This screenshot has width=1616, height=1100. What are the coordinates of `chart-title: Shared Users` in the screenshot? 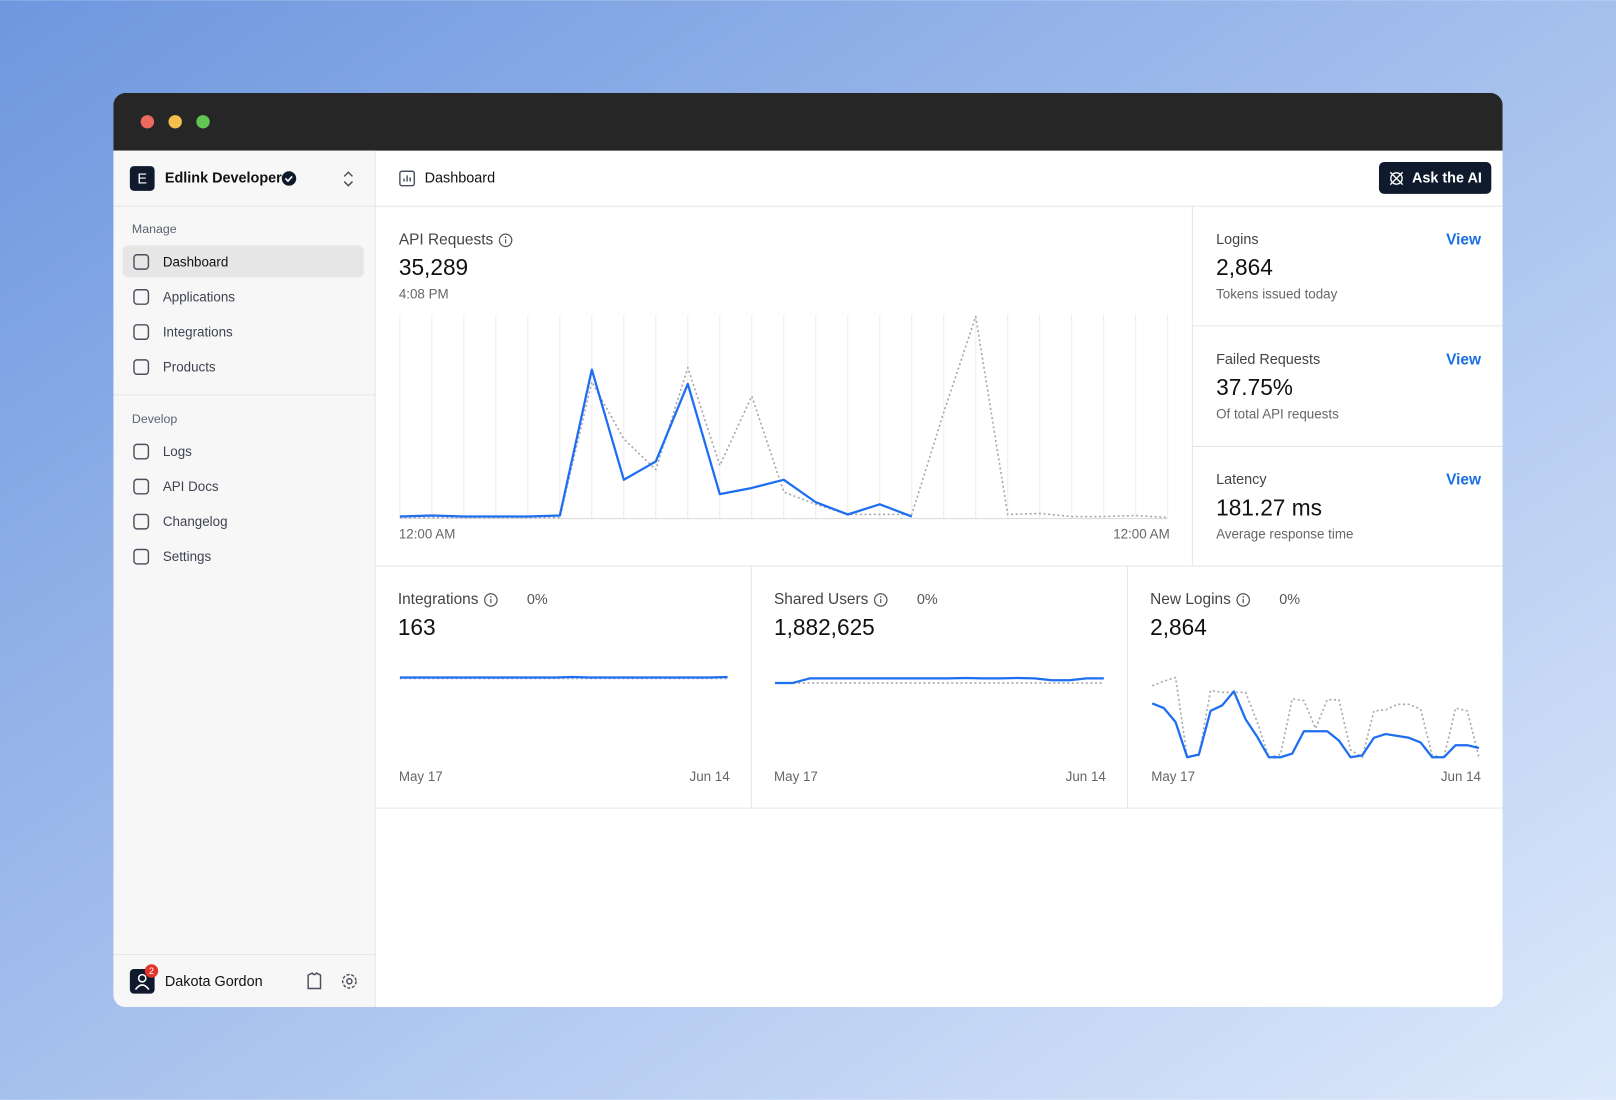 It's located at (821, 599).